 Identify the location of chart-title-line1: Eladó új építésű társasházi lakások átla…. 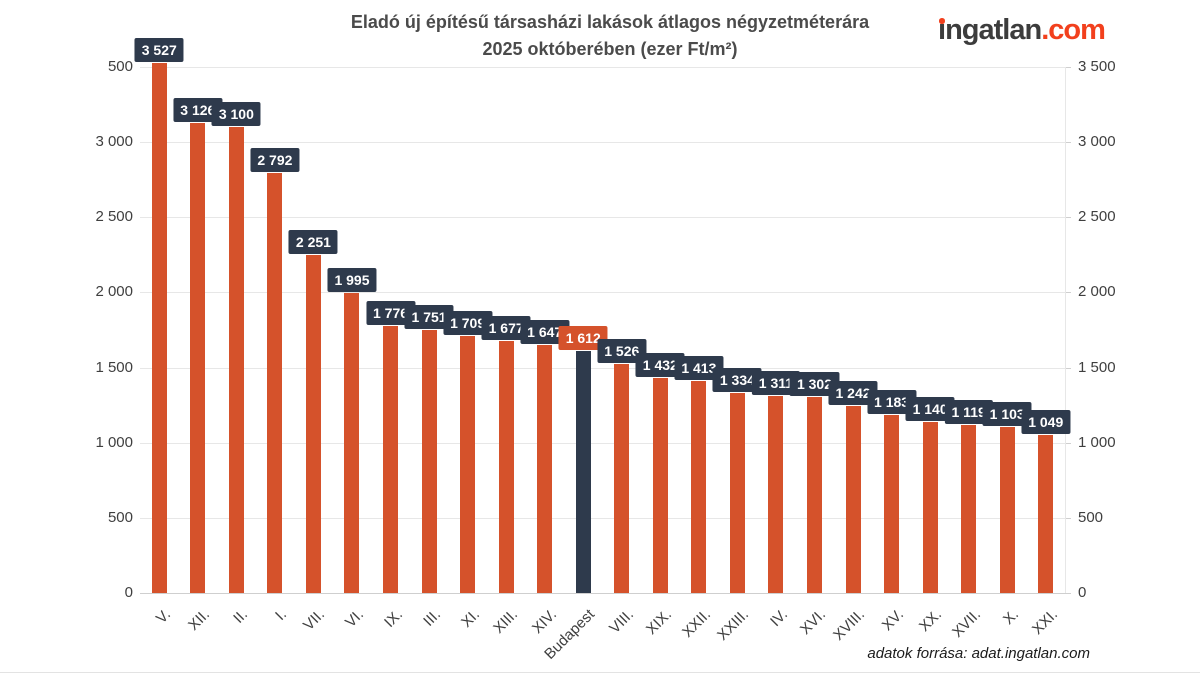
(610, 22).